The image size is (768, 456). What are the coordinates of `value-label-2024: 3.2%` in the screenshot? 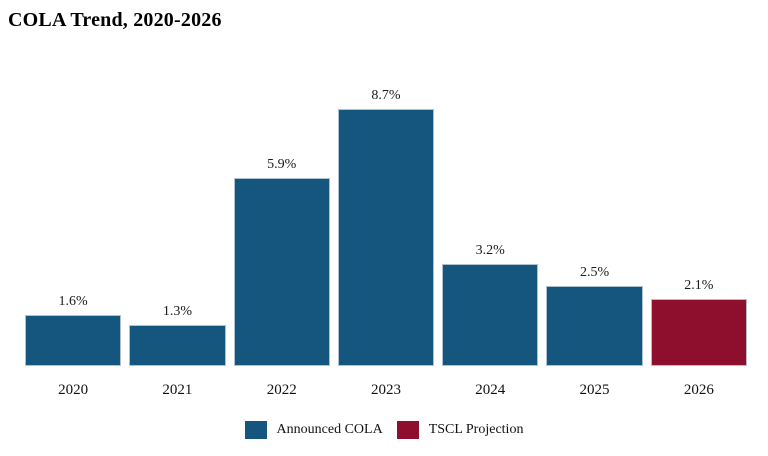 It's located at (490, 250).